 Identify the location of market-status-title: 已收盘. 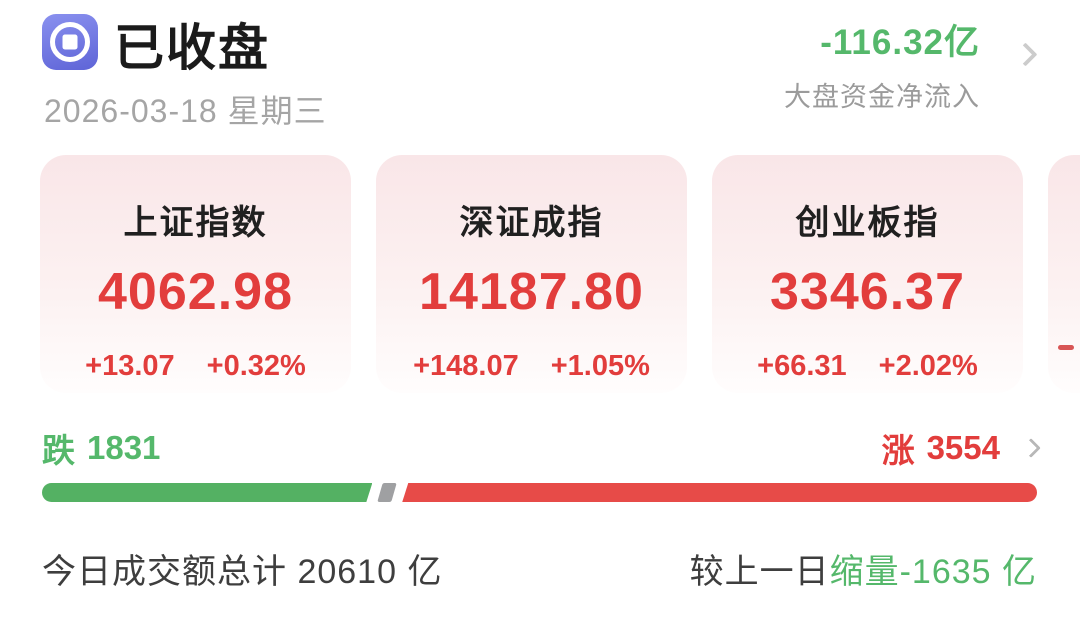
(192, 48).